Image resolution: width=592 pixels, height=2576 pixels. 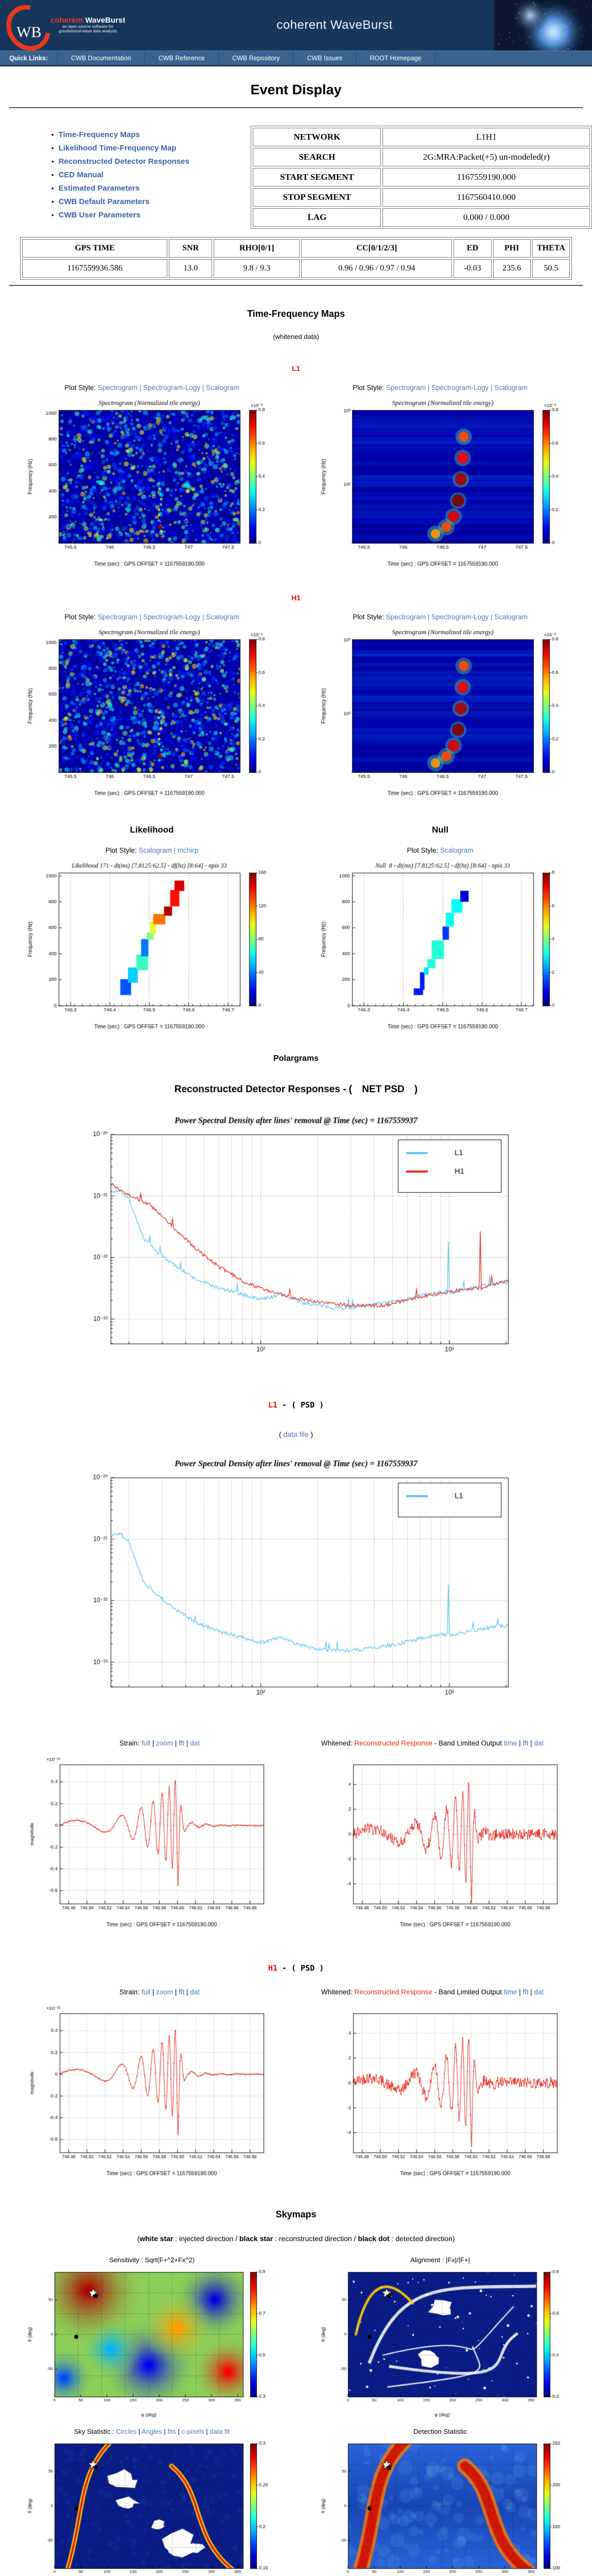 What do you see at coordinates (171, 2432) in the screenshot?
I see `sky-statistic-link-fits: fits` at bounding box center [171, 2432].